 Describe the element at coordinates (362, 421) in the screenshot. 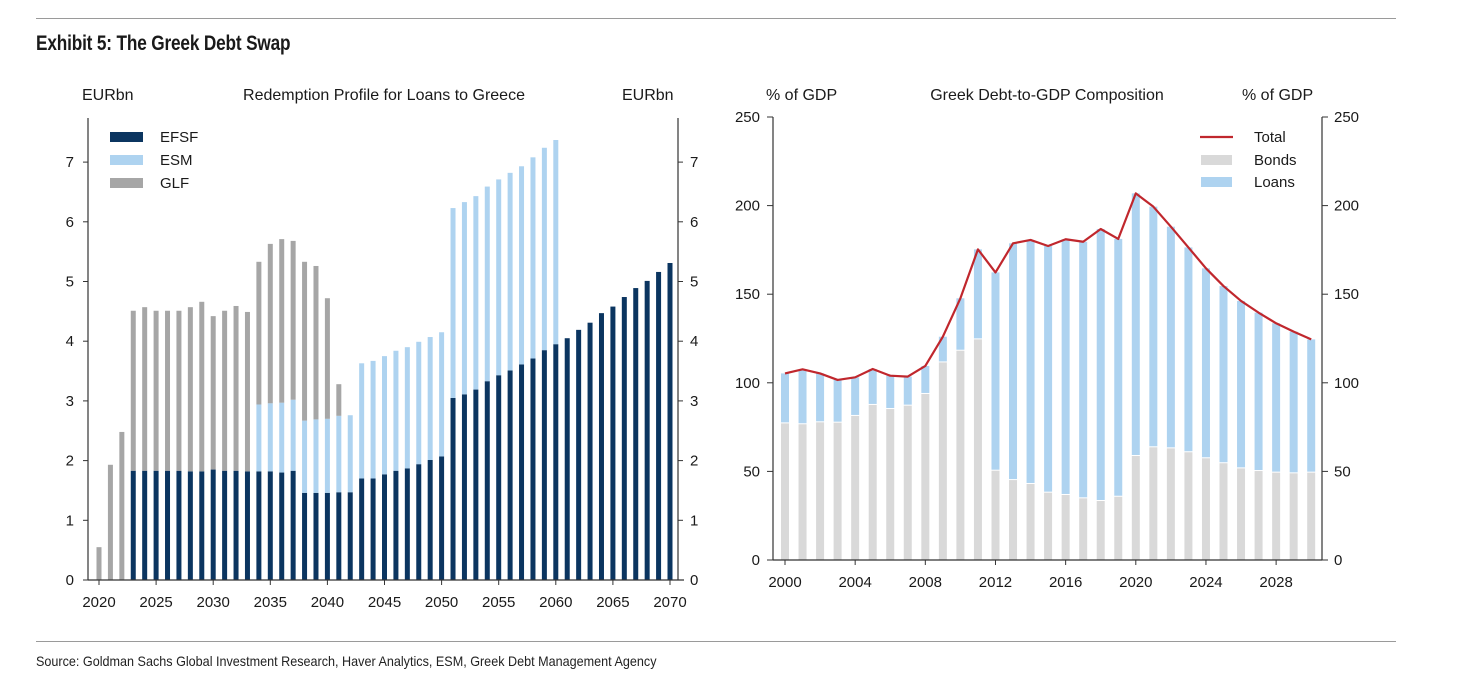

I see `bar-esm-2043` at that location.